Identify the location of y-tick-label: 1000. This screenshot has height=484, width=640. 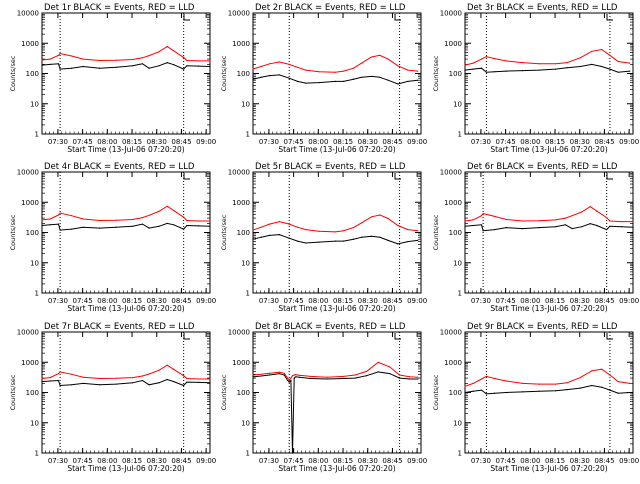
(30, 203).